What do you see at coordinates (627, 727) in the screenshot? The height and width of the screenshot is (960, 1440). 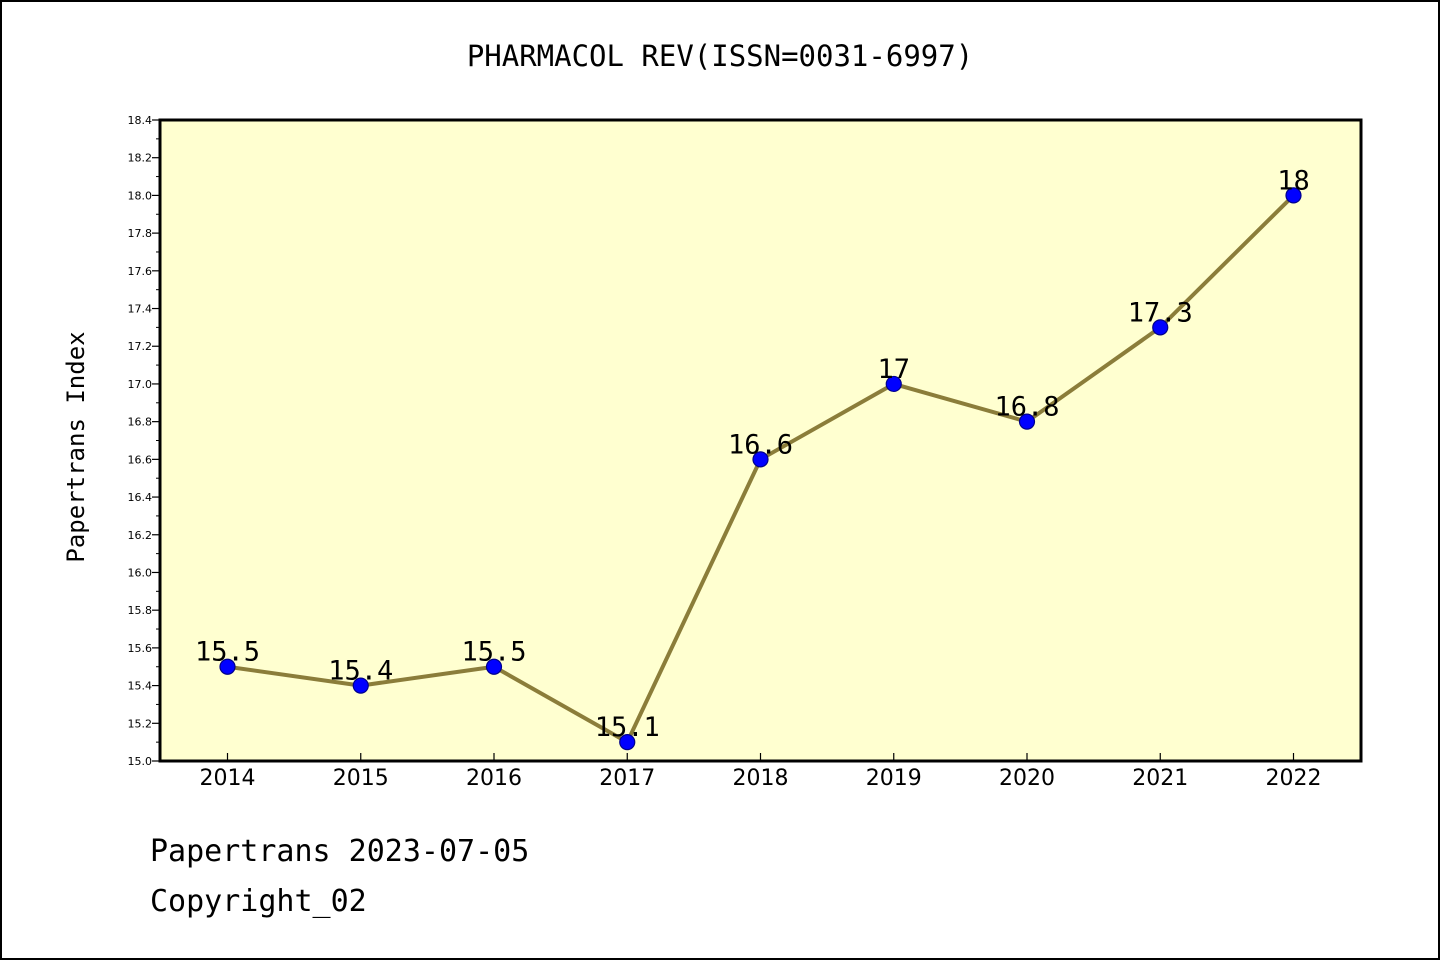 I see `data-label: 15.1` at bounding box center [627, 727].